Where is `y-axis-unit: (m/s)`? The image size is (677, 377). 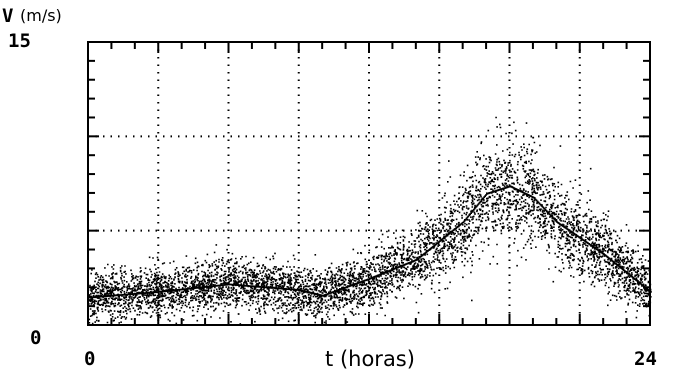
y-axis-unit: (m/s) is located at coordinates (41, 15).